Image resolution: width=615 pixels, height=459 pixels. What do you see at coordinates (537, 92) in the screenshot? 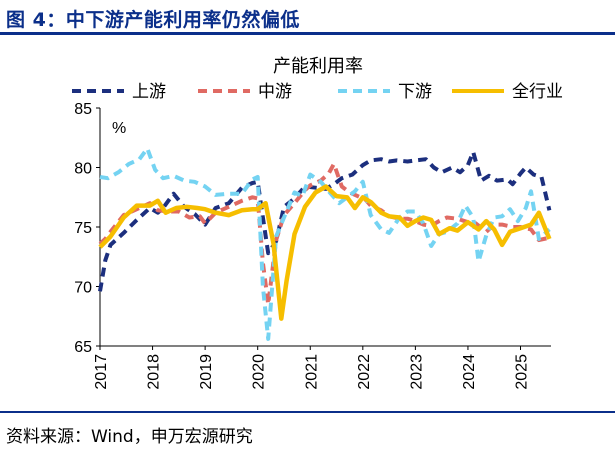
I see `legend-label-total: 全行业` at bounding box center [537, 92].